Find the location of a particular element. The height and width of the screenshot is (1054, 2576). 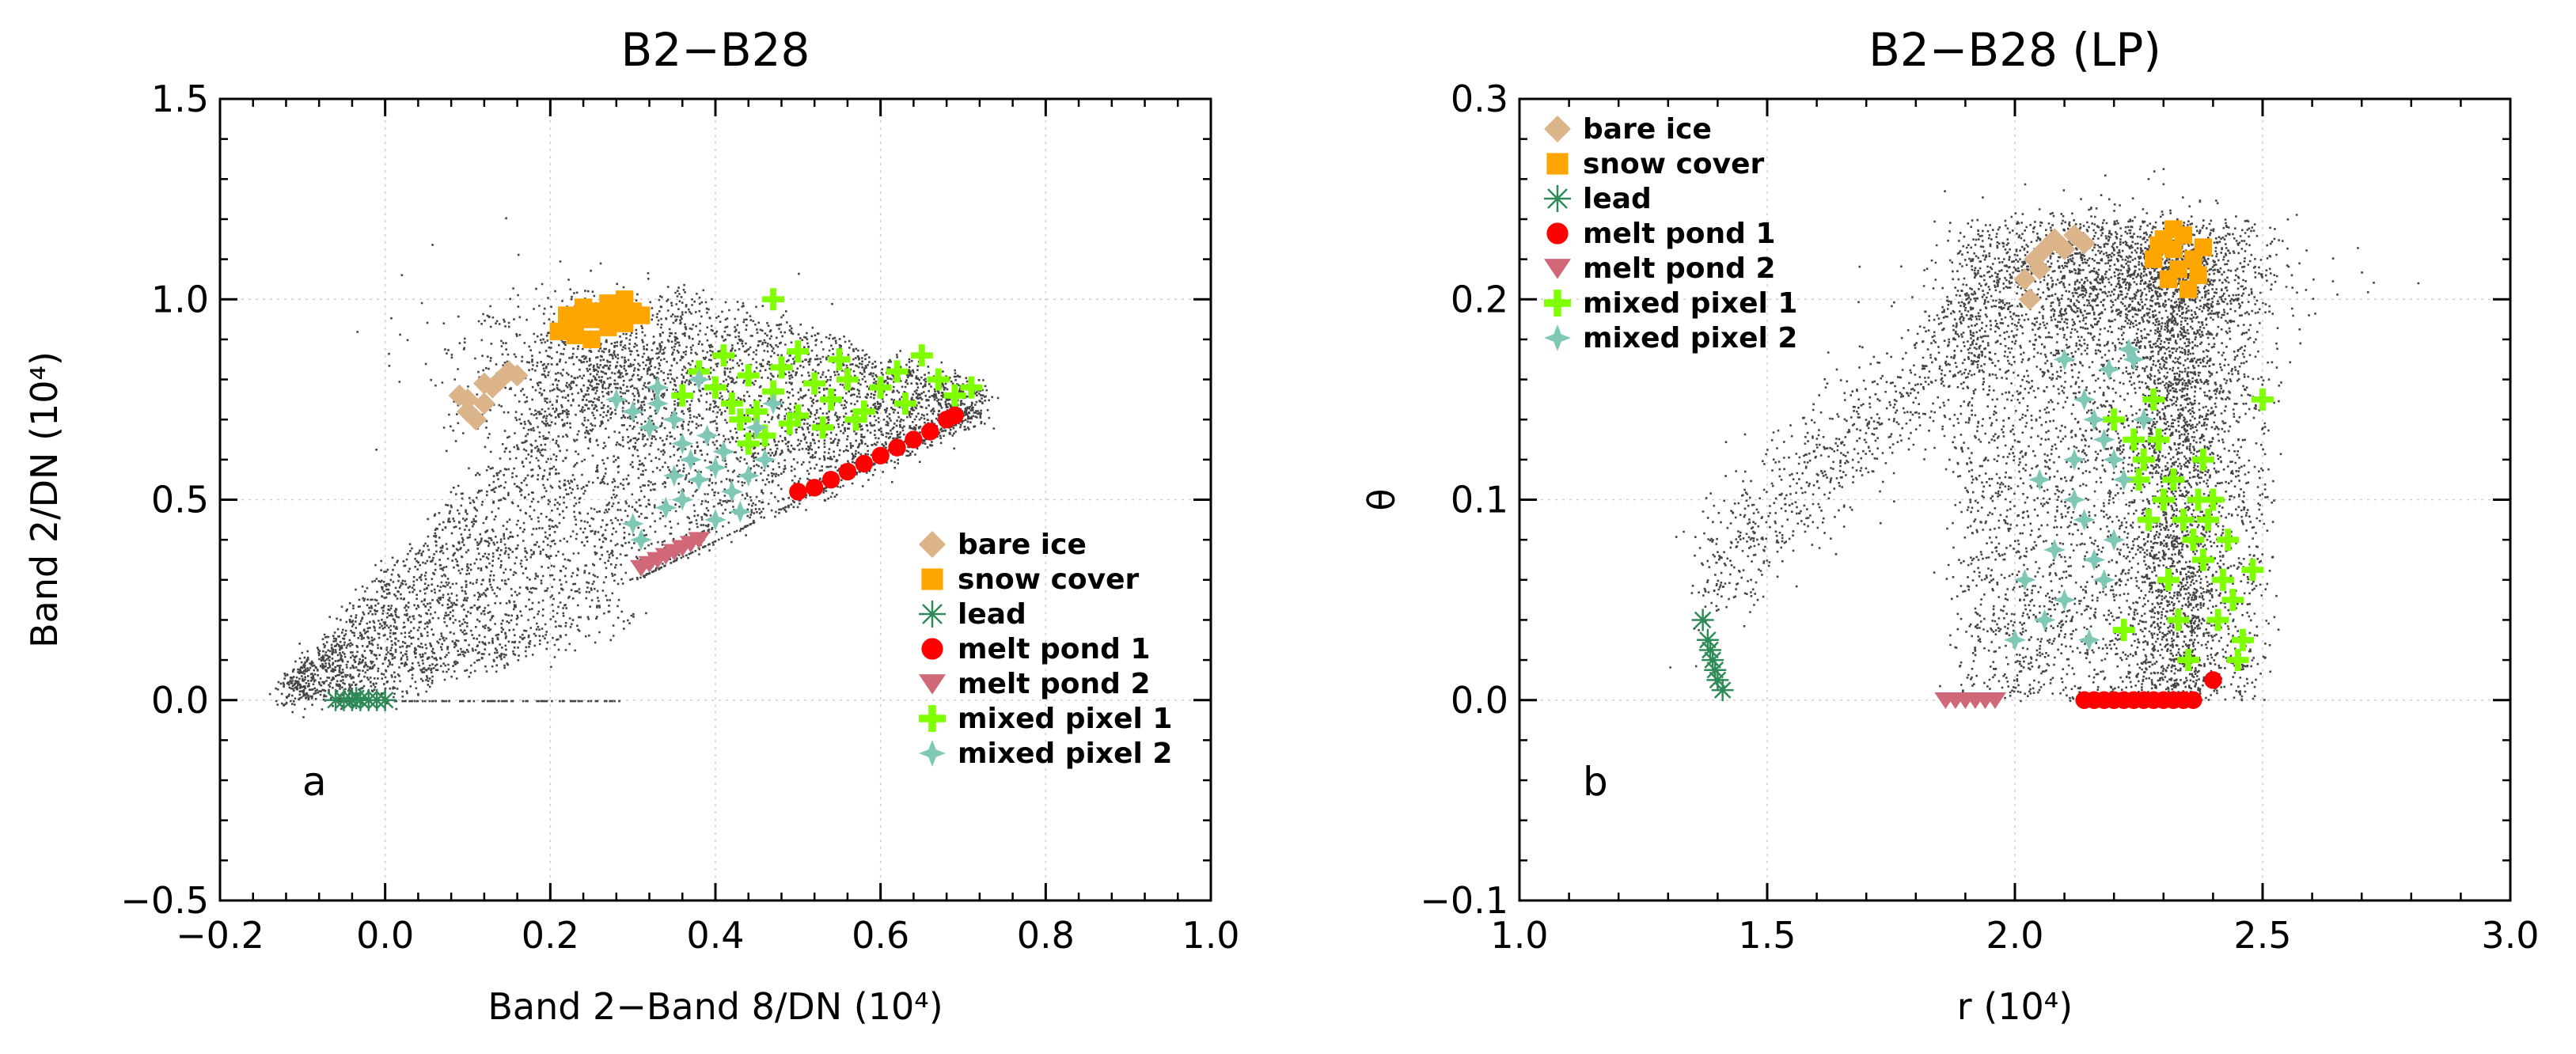

legend-item: mixed pixel 1 is located at coordinates (1670, 303).